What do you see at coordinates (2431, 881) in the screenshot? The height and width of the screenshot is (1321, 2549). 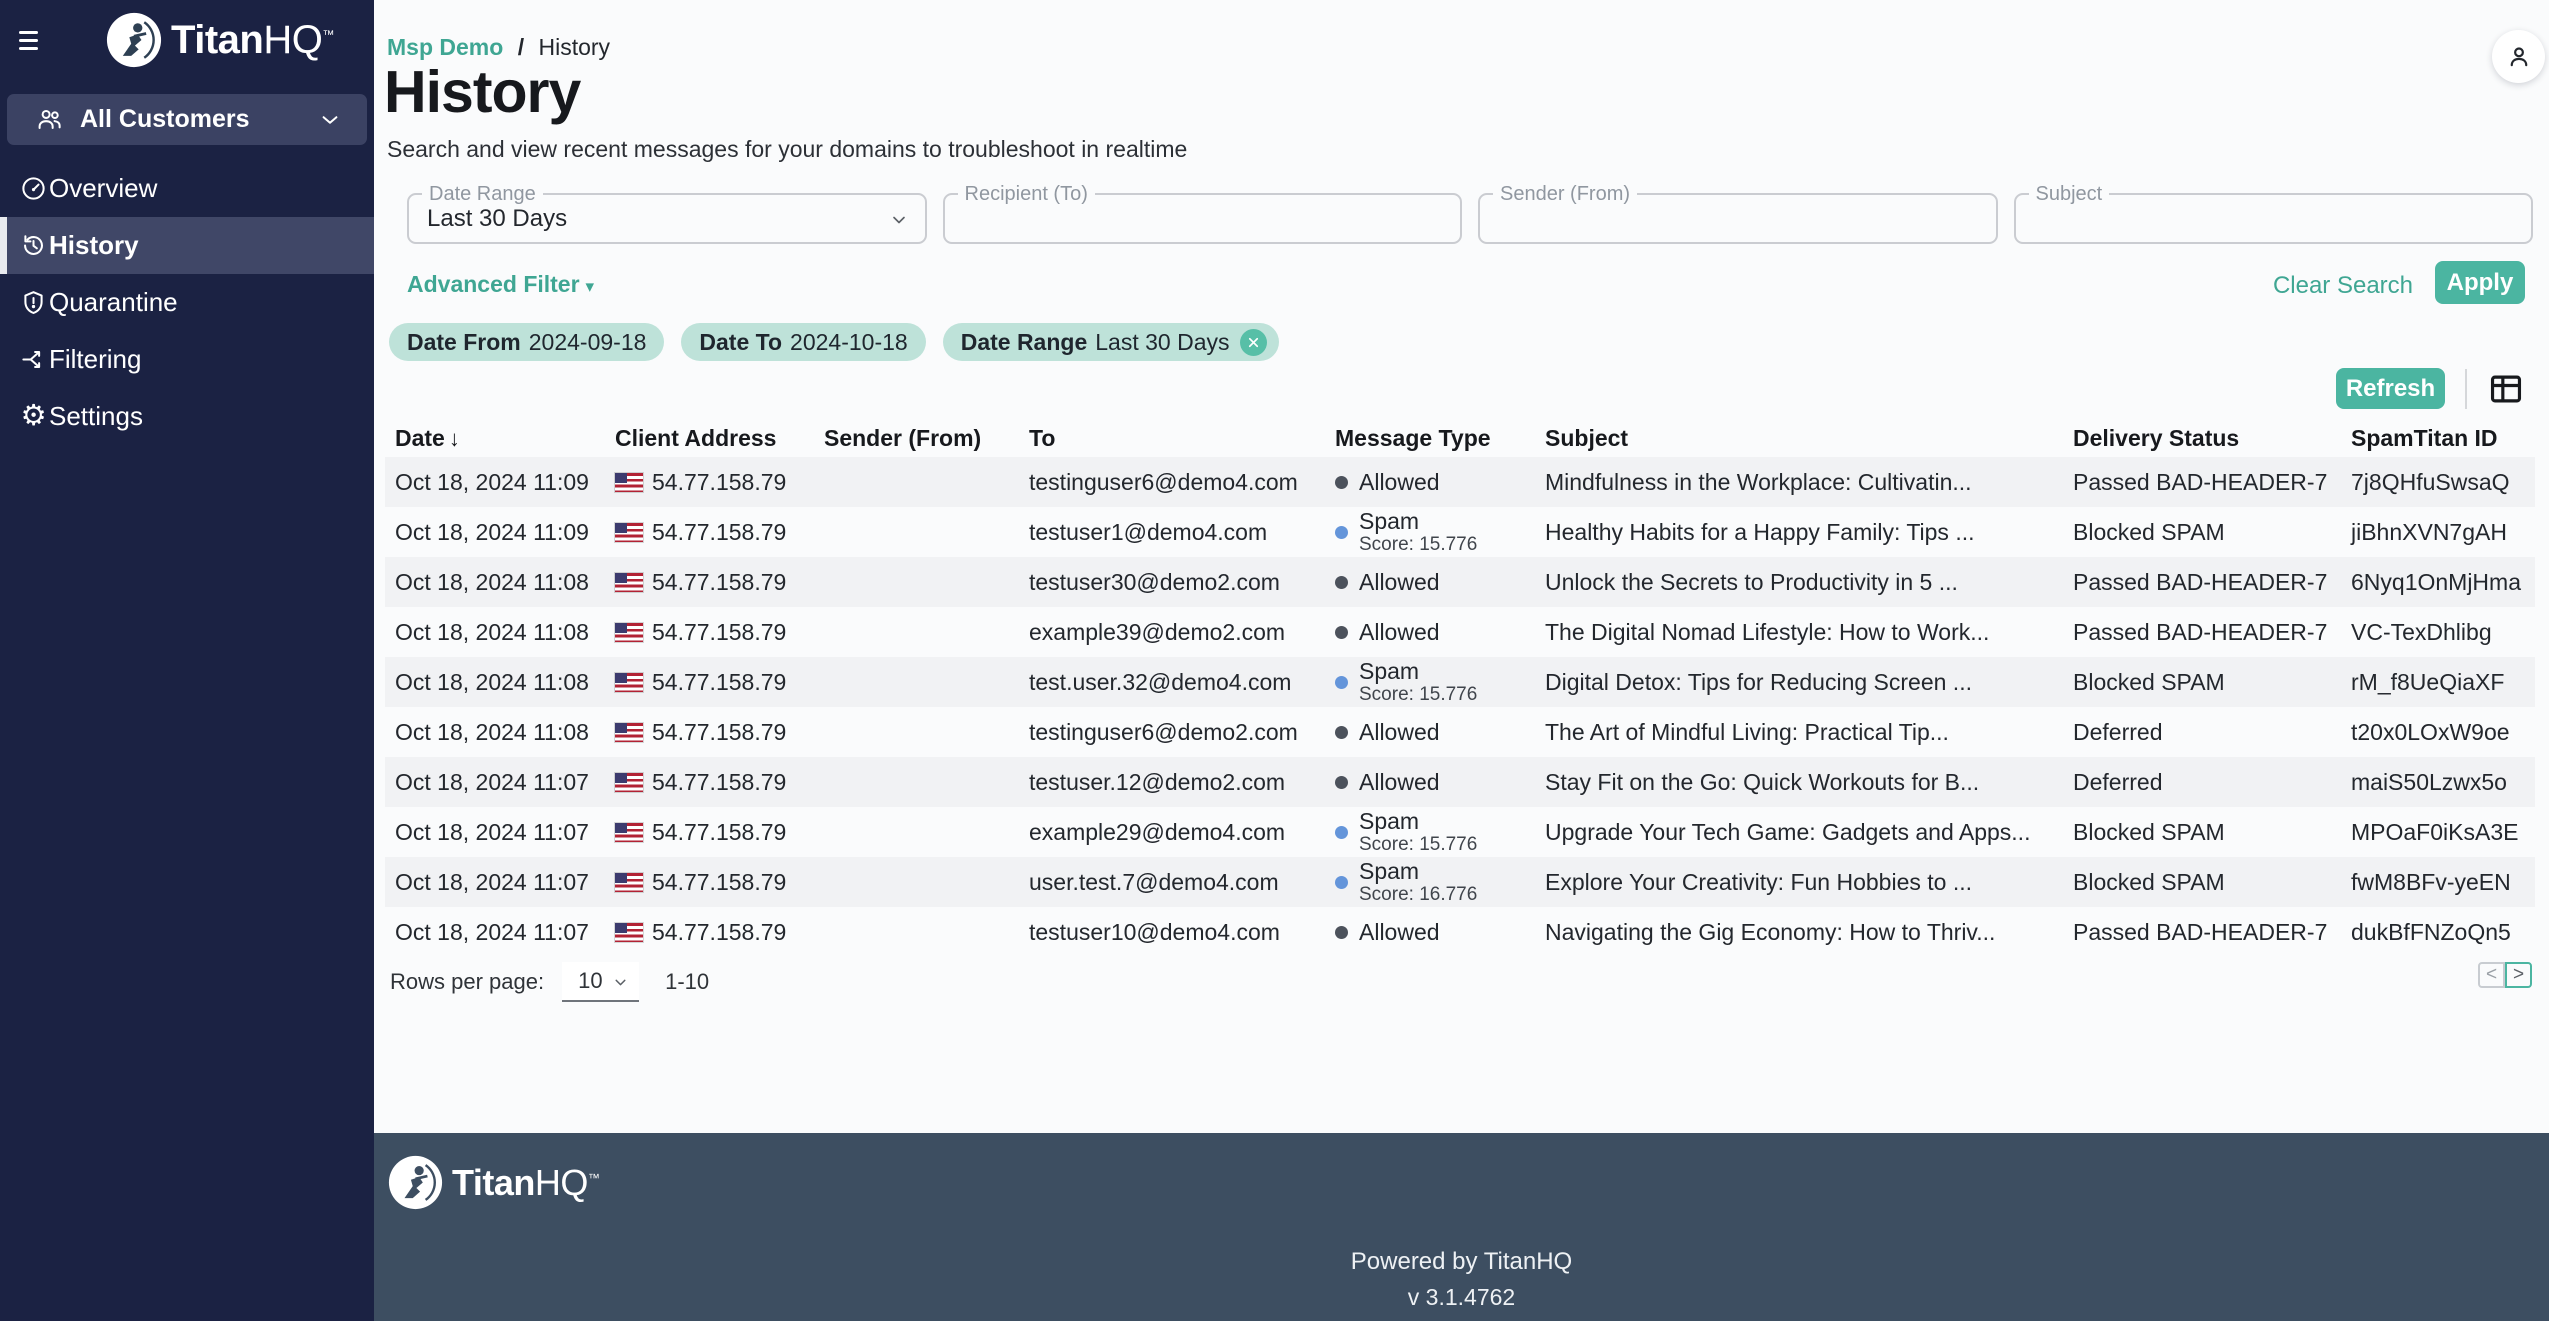 I see `cell-spamtitan-id: fwM8BFv-yeEN` at bounding box center [2431, 881].